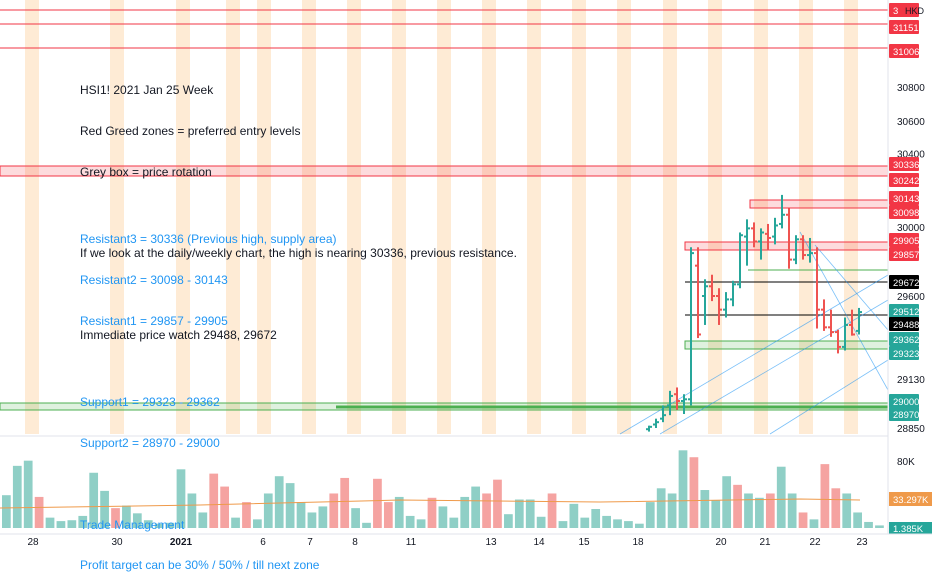  What do you see at coordinates (906, 28) in the screenshot?
I see `price-level-label: 31151` at bounding box center [906, 28].